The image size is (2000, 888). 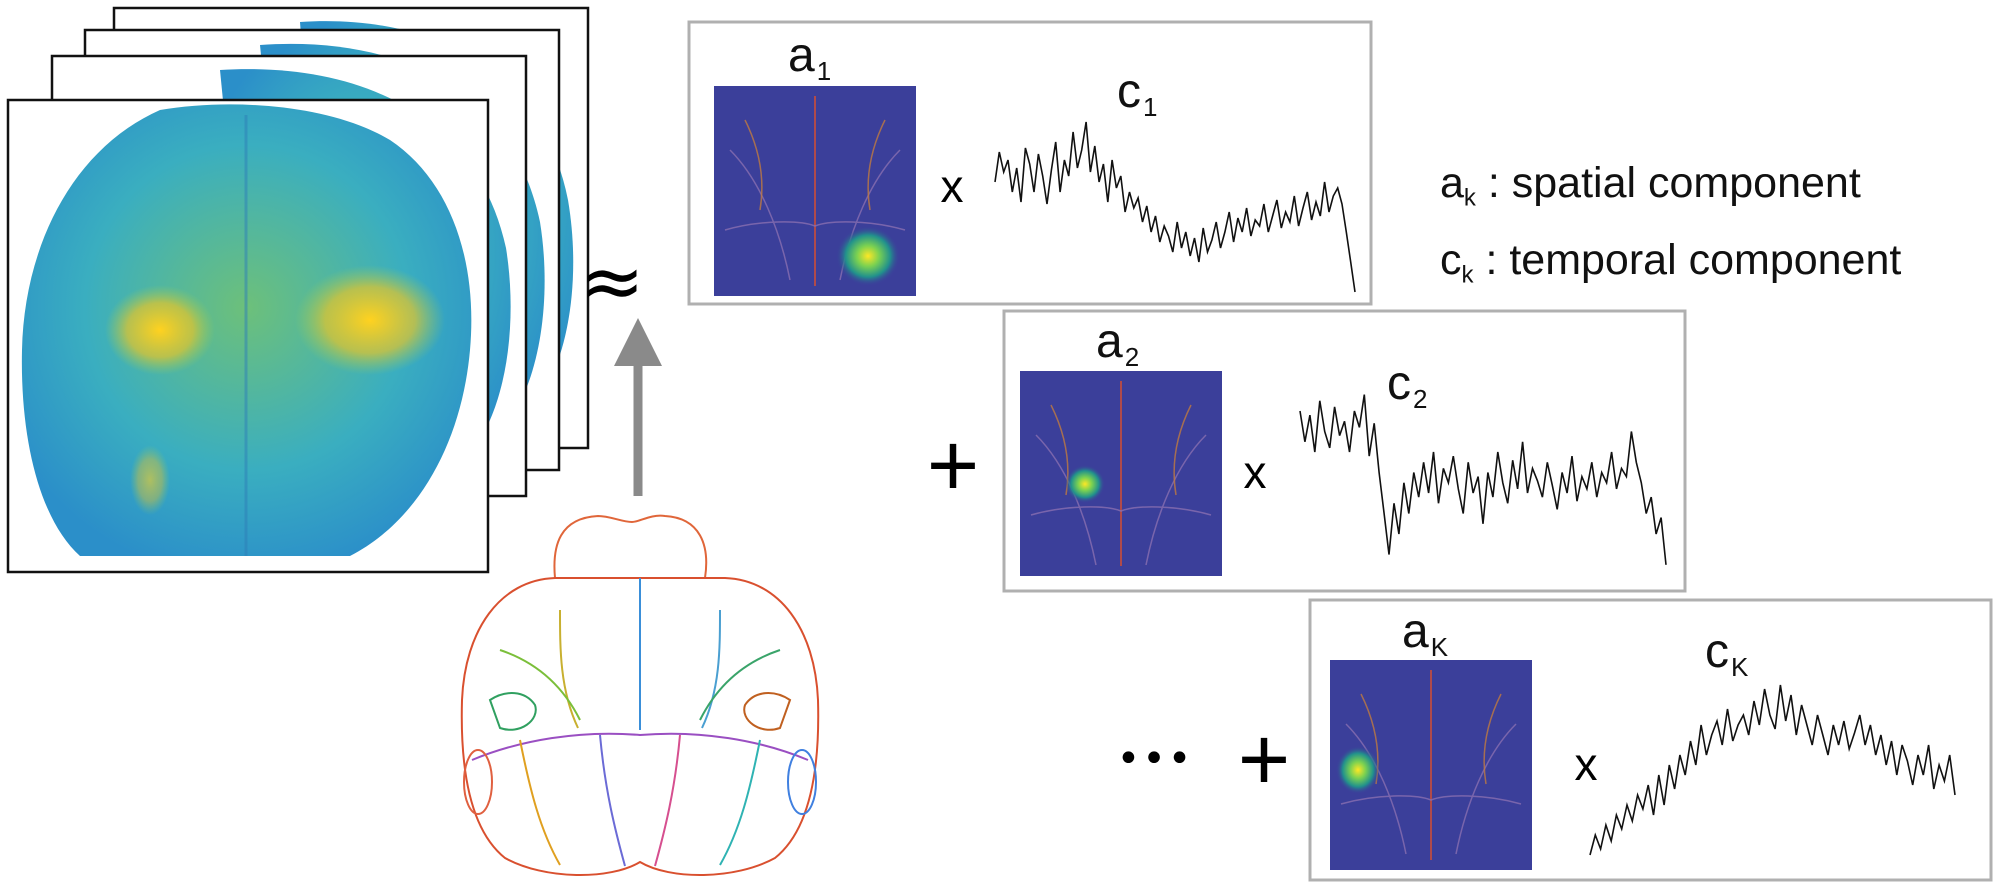 I want to click on temporal-trace-k, so click(x=1772, y=770).